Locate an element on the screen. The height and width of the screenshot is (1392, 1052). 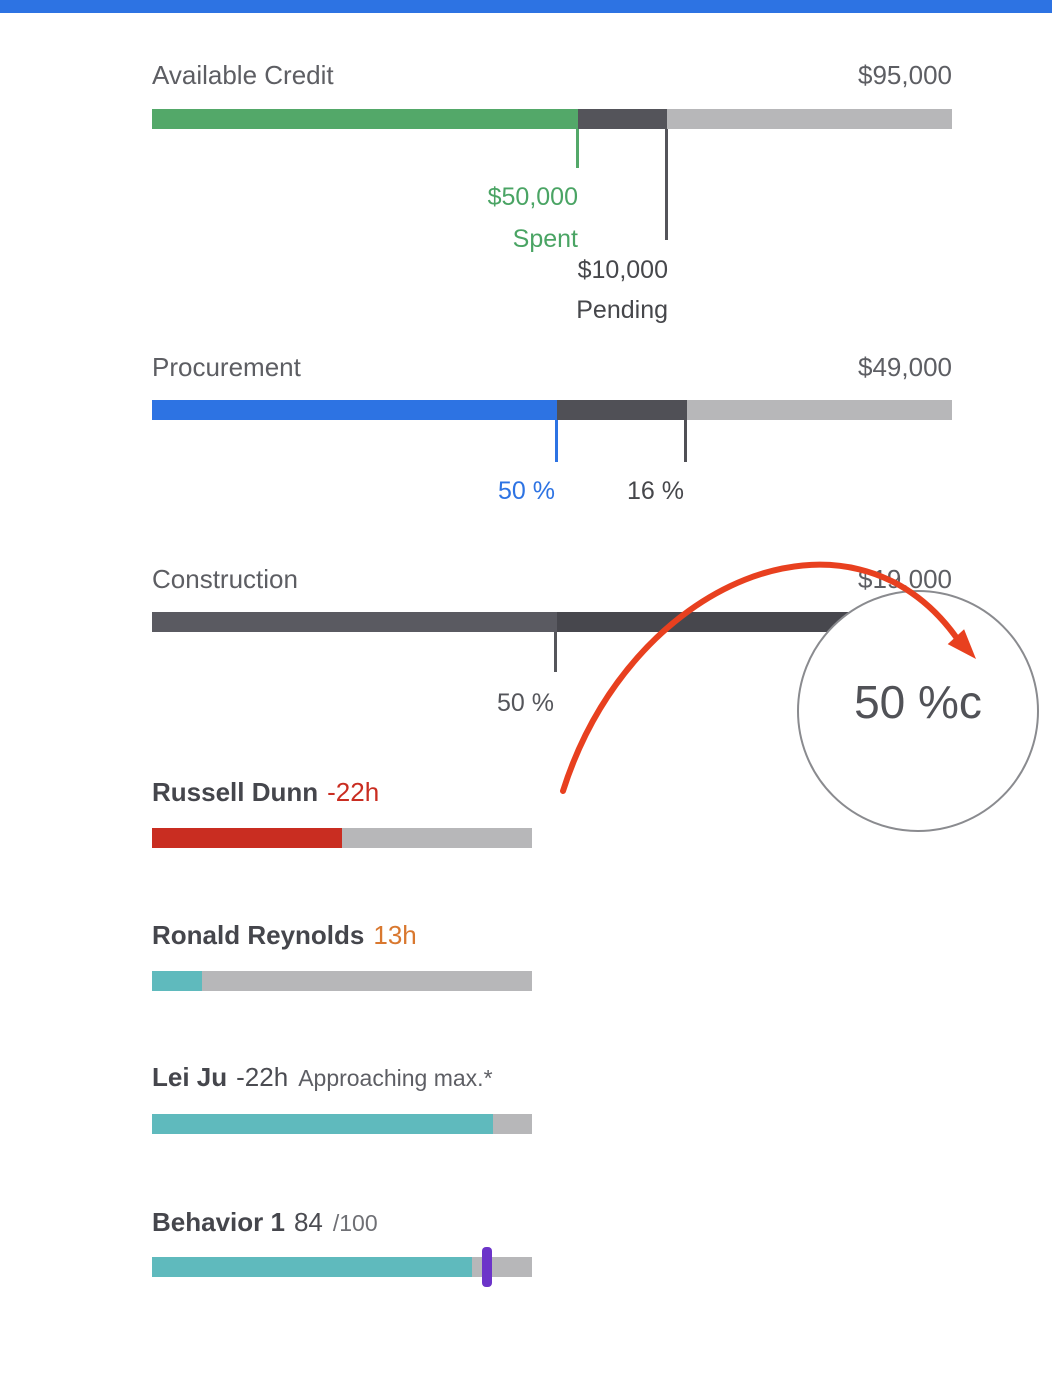
magnifier-text: 50 %c is located at coordinates (918, 702).